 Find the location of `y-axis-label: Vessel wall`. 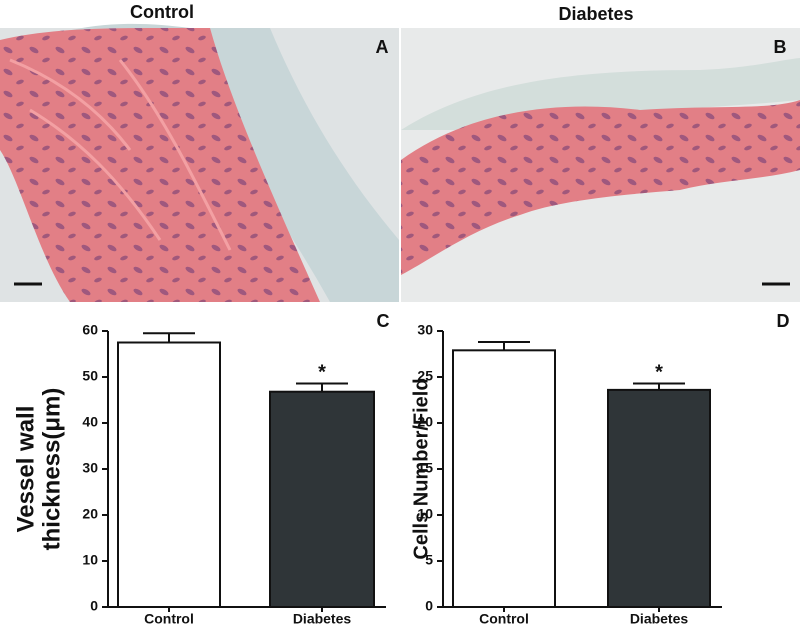

y-axis-label: Vessel wall is located at coordinates (25, 469).